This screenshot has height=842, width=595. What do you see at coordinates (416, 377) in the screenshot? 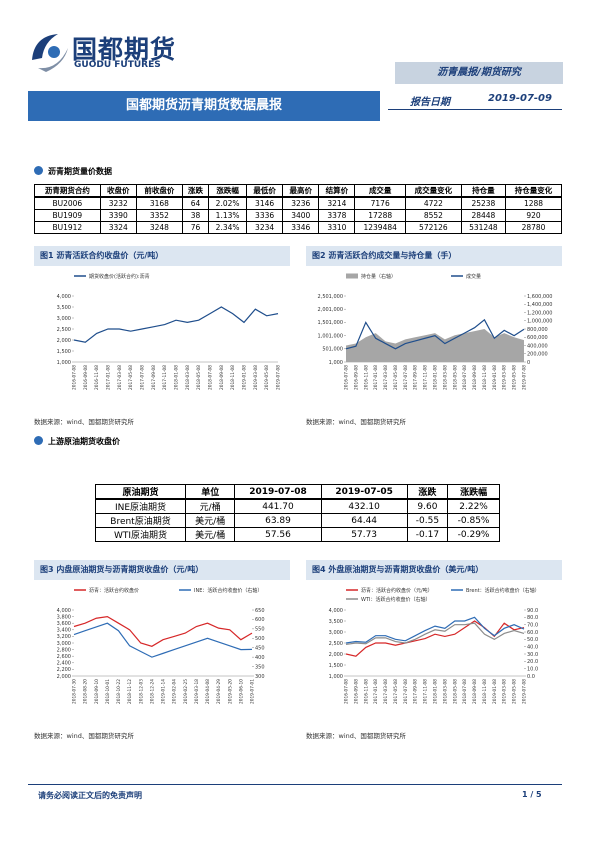
I see `x-tick-label: 2017-09-08` at bounding box center [416, 377].